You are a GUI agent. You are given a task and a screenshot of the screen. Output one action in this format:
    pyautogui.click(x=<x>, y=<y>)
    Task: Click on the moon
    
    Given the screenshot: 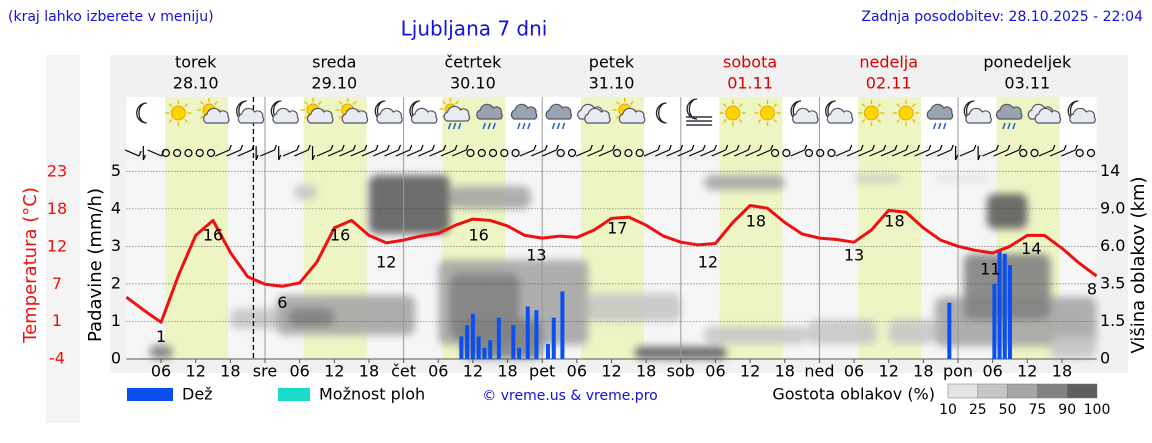 What is the action you would take?
    pyautogui.click(x=692, y=109)
    